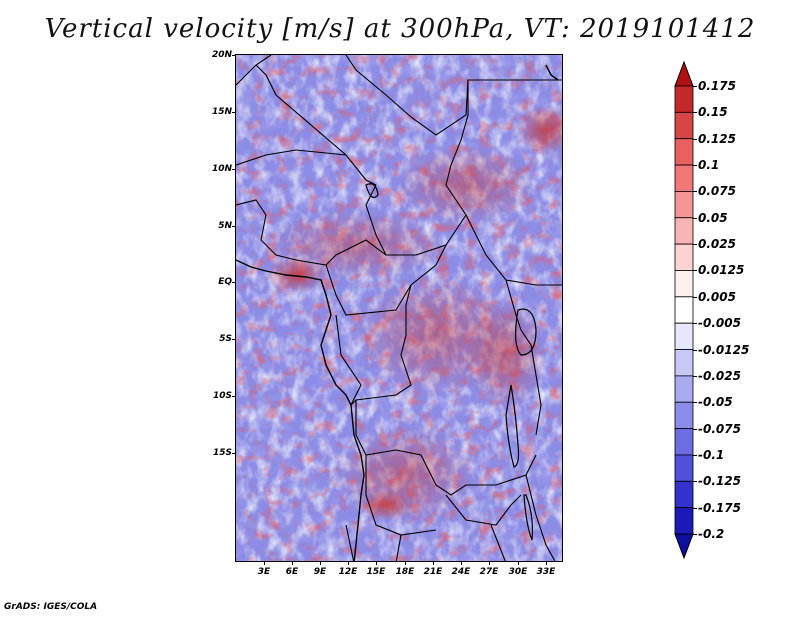  I want to click on colorbar-label: 0.15, so click(713, 112).